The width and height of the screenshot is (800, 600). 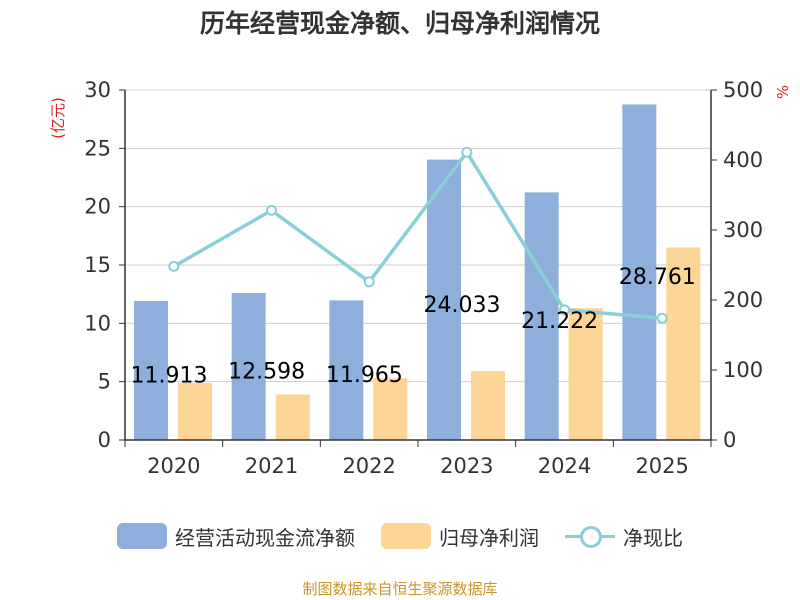 I want to click on legend-label-net-profit: 归母净利润, so click(x=489, y=537).